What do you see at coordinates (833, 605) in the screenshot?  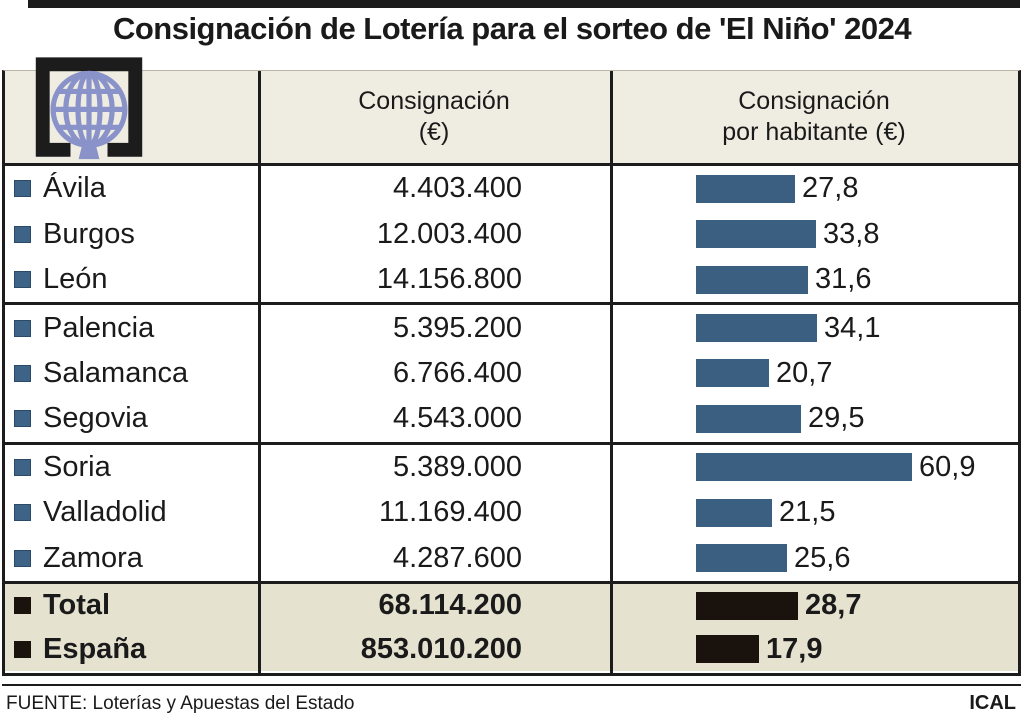 I see `per-habitante-value: 28,7` at bounding box center [833, 605].